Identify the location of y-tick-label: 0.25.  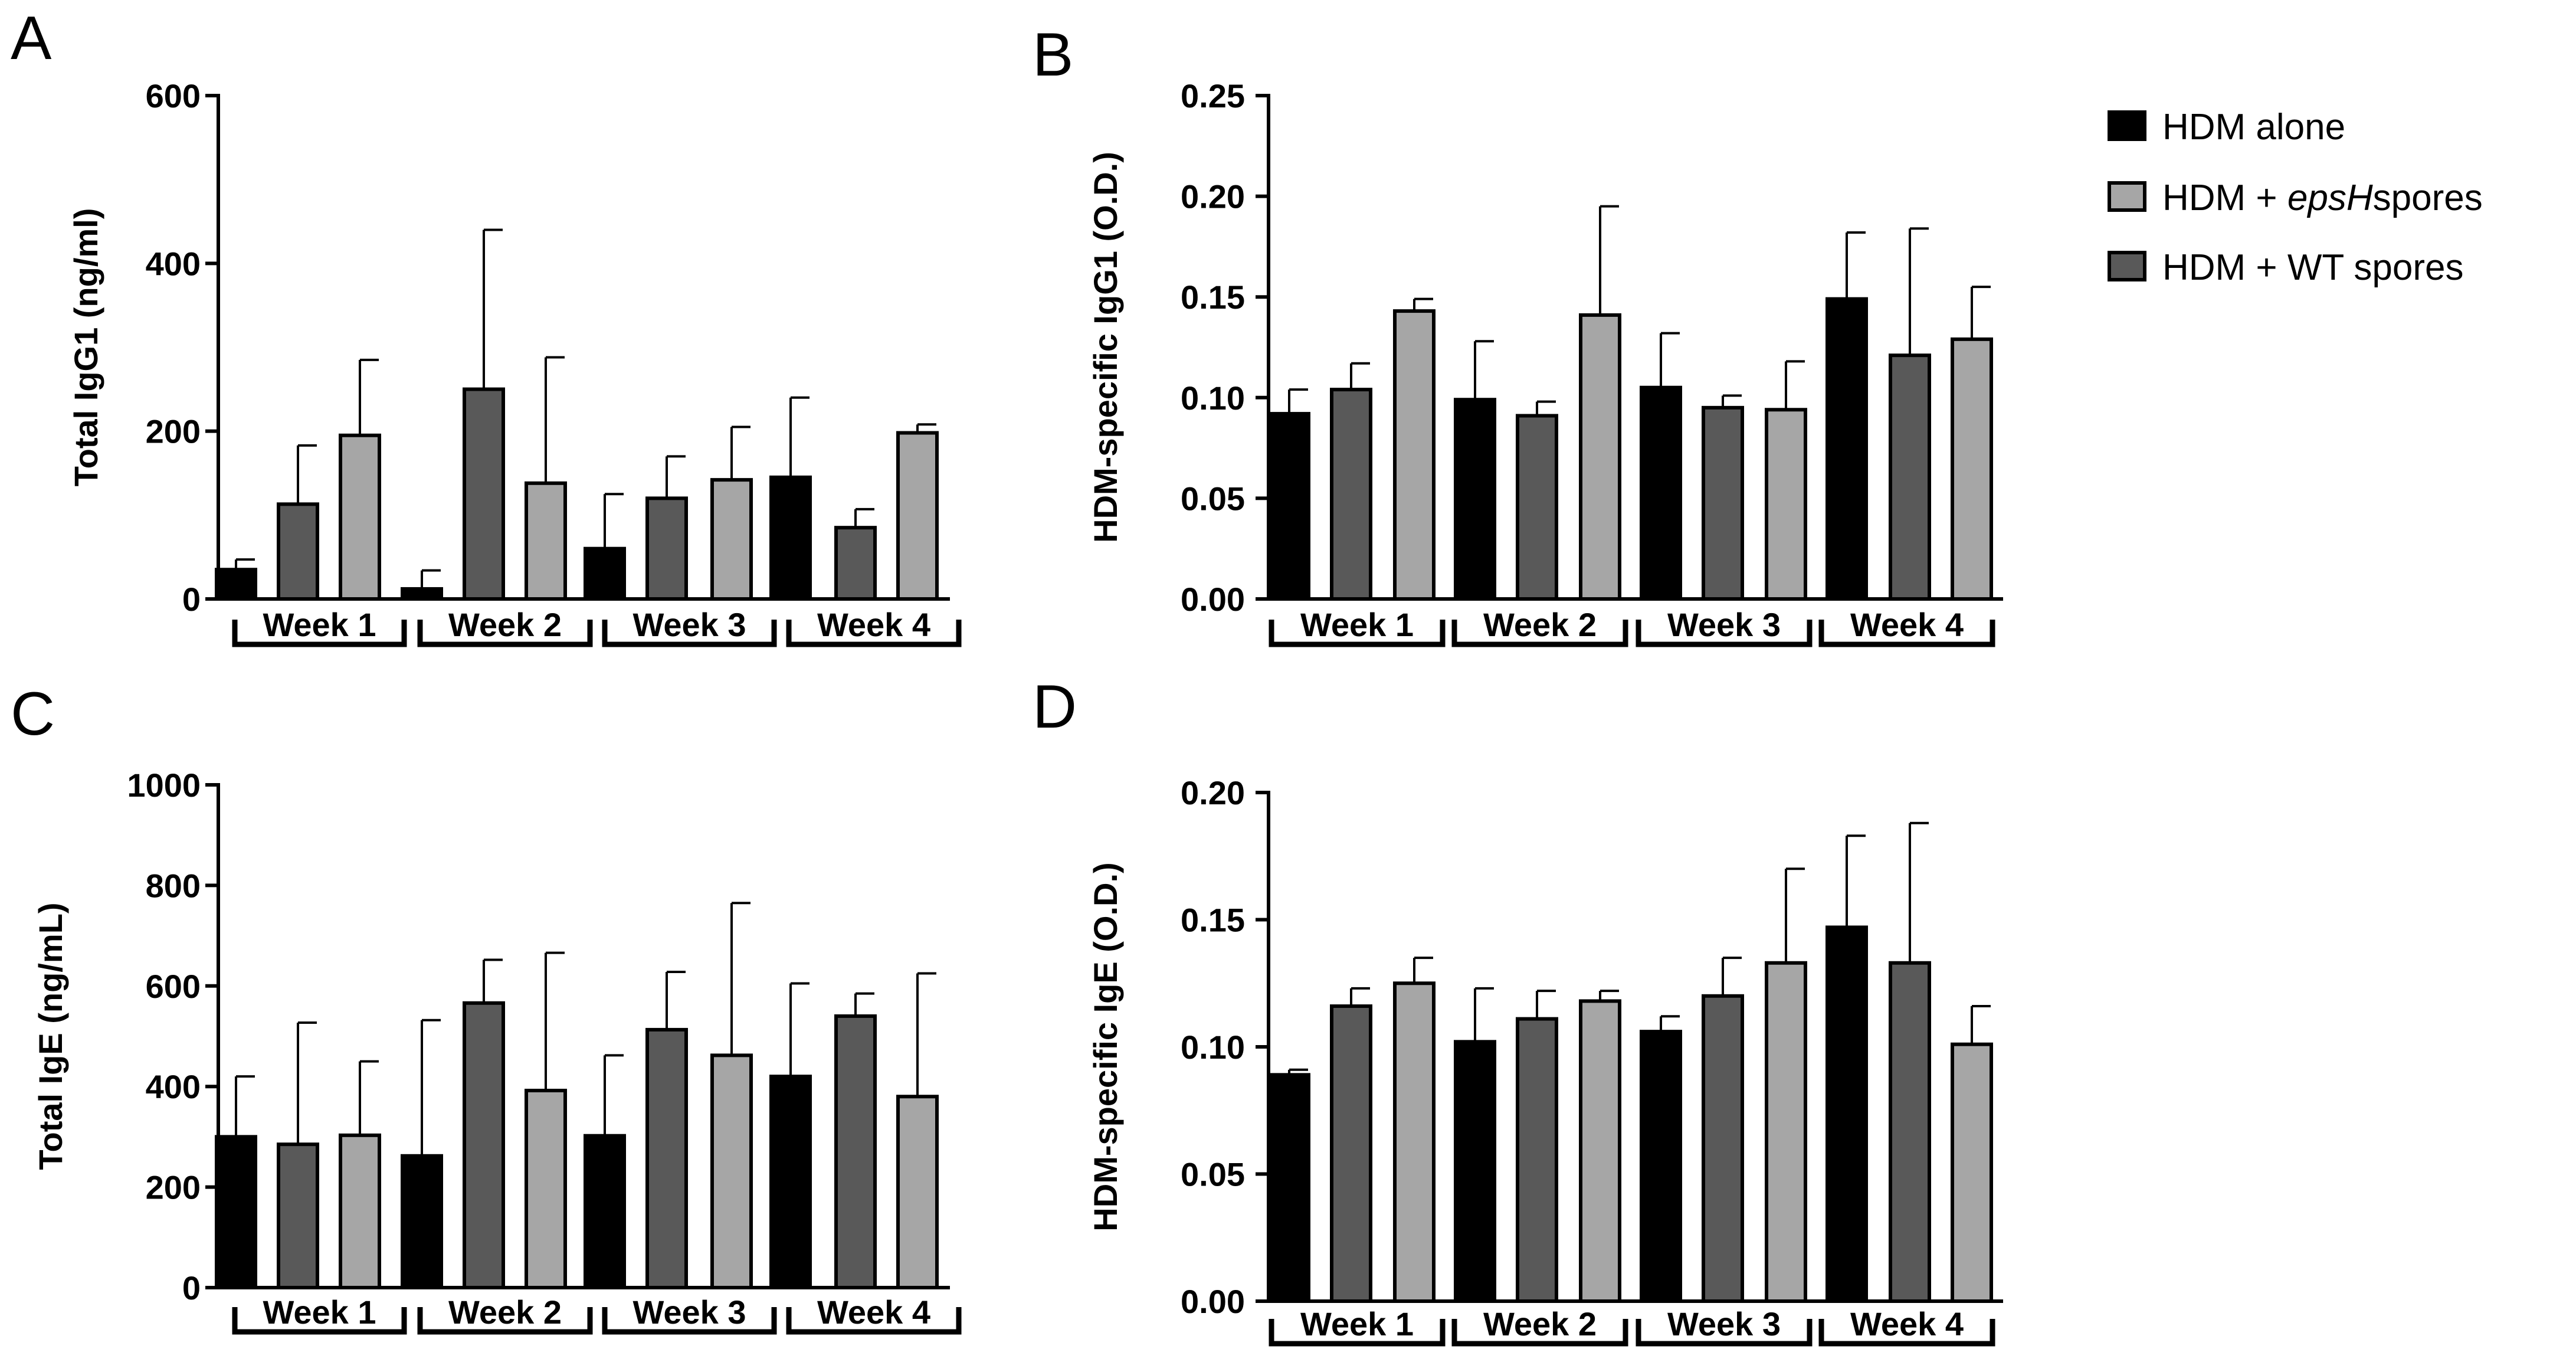
(1213, 95).